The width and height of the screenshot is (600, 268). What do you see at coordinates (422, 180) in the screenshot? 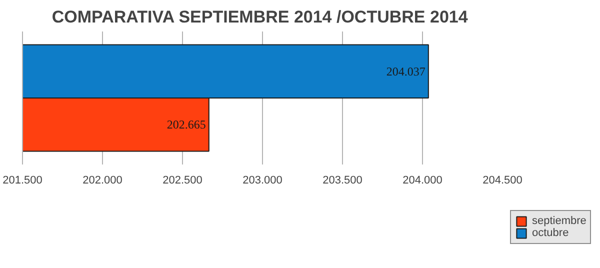
I see `x-tick-label: 204.000` at bounding box center [422, 180].